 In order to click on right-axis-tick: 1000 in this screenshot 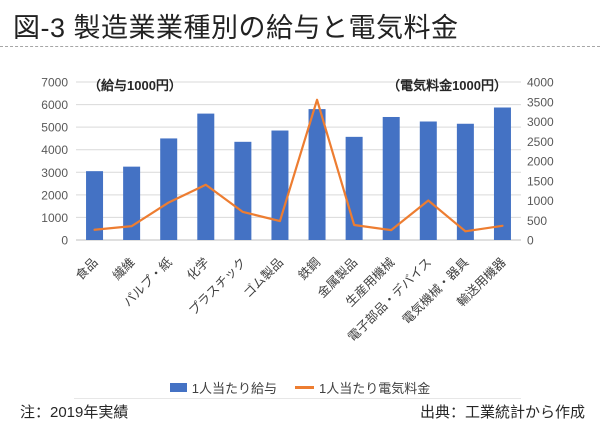, I will do `click(540, 201)`.